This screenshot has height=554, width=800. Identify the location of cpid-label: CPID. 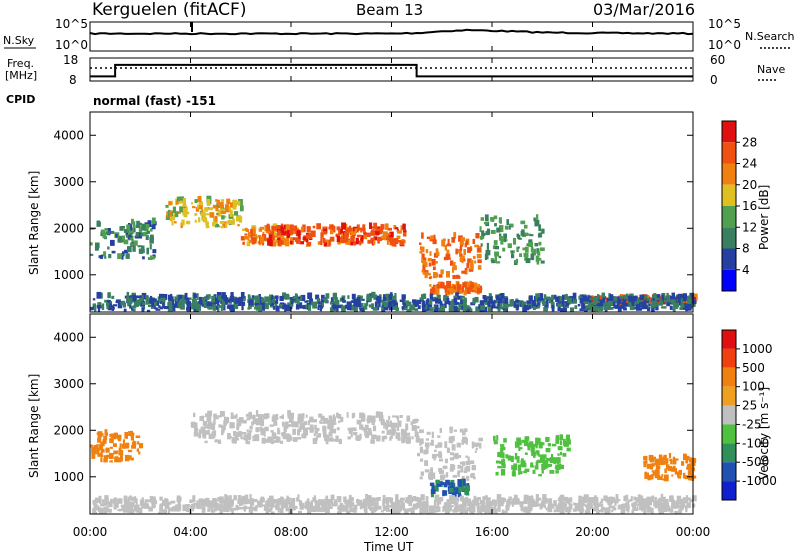
(20, 99).